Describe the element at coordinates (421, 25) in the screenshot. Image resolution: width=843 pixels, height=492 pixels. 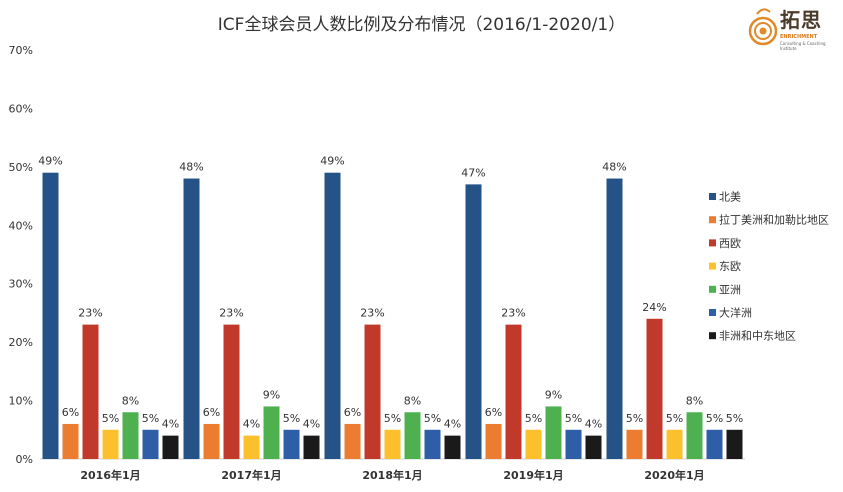
I see `chart-title: ICF全球会员人数比例及分布情况（2016/1-2020/1）` at that location.